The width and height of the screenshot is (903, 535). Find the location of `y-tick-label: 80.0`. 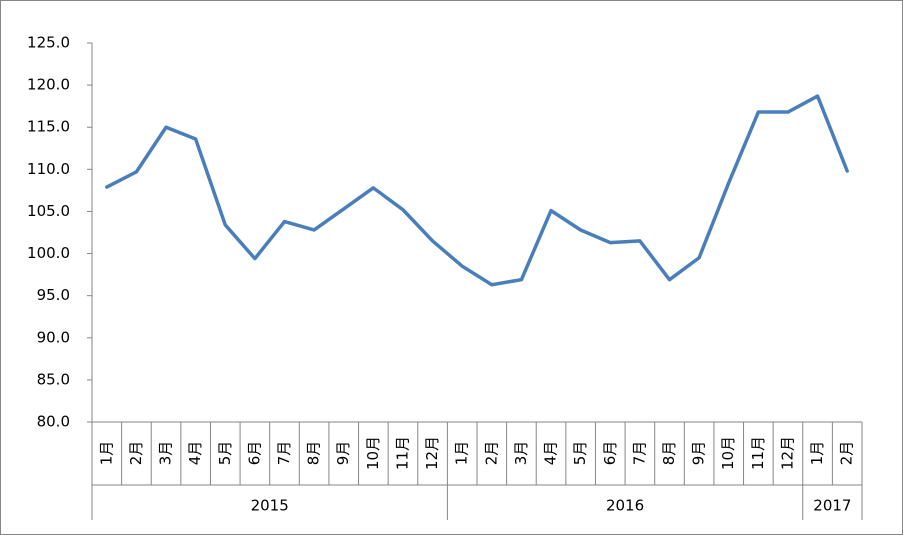

y-tick-label: 80.0 is located at coordinates (53, 422).